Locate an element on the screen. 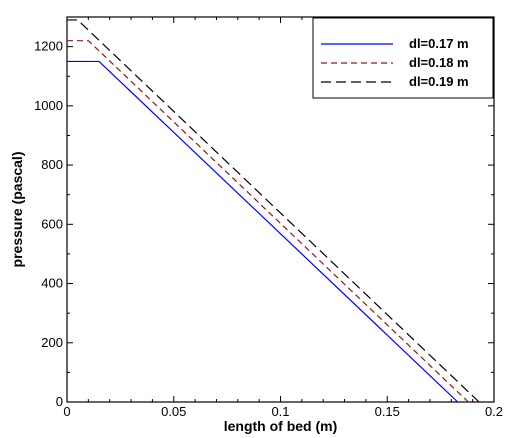 This screenshot has height=438, width=506. x-tick-label: 0.05 is located at coordinates (173, 411).